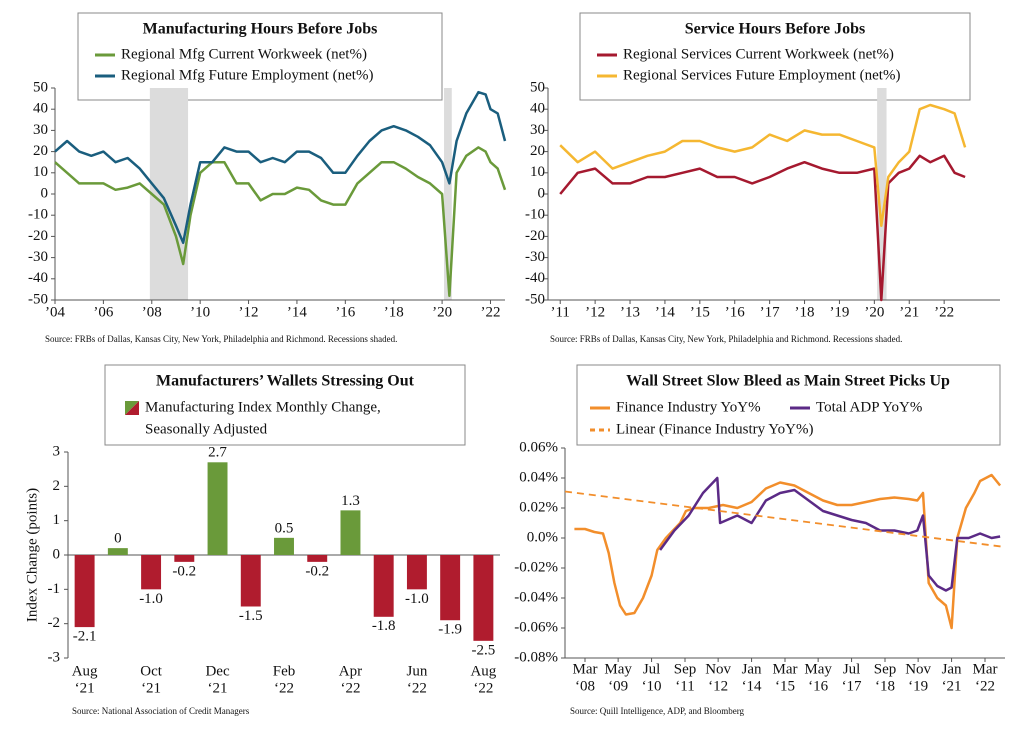  What do you see at coordinates (284, 528) in the screenshot?
I see `value-label: 0.5` at bounding box center [284, 528].